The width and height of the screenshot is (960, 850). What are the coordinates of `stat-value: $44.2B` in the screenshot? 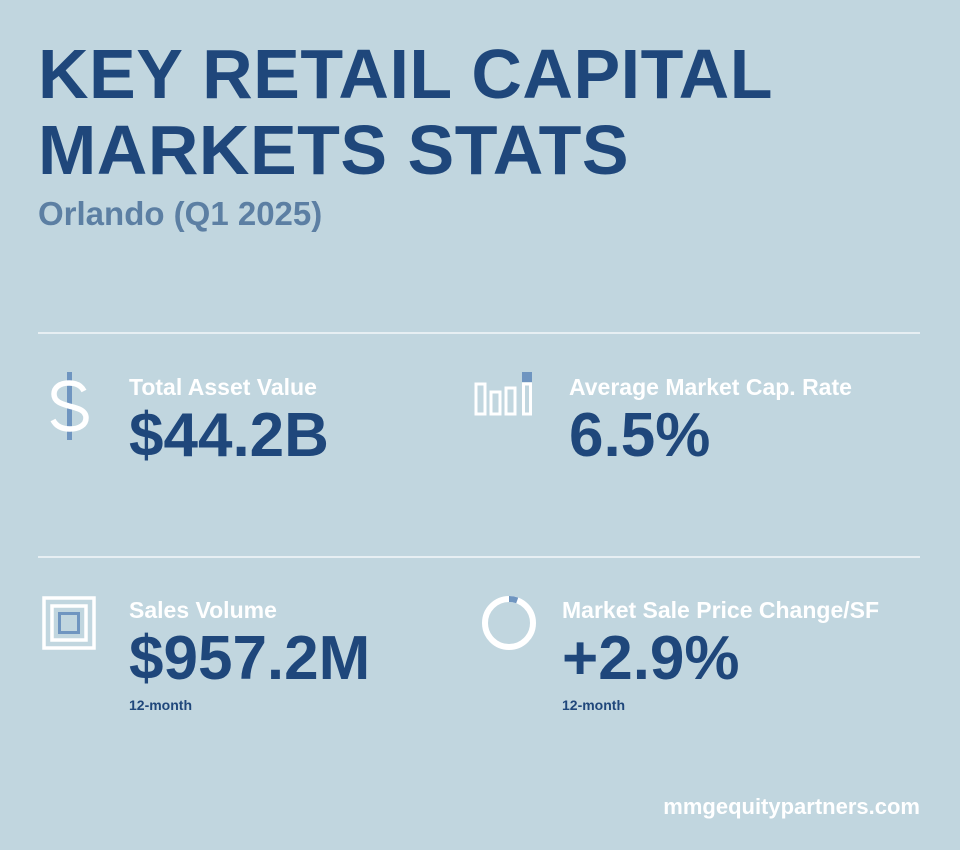 It's located at (229, 435).